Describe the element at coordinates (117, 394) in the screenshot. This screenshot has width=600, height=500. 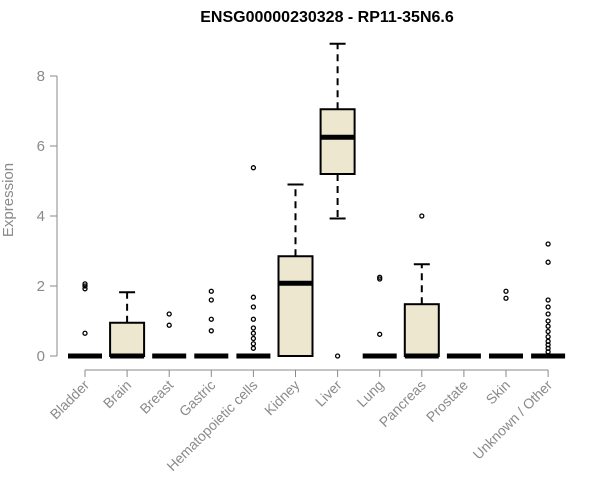
I see `x-tick-label: Brain` at that location.